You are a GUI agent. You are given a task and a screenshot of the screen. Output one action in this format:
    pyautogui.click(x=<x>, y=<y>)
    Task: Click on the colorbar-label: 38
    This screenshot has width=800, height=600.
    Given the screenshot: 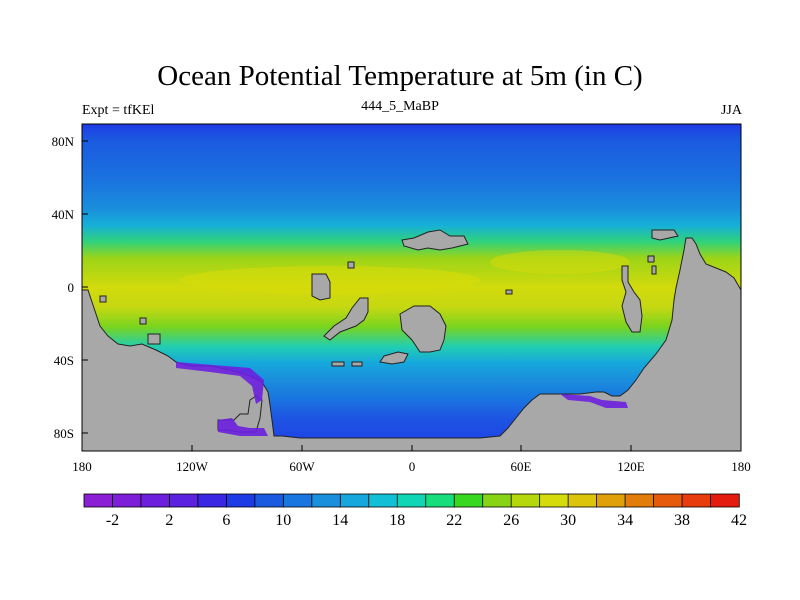 What is the action you would take?
    pyautogui.click(x=682, y=520)
    